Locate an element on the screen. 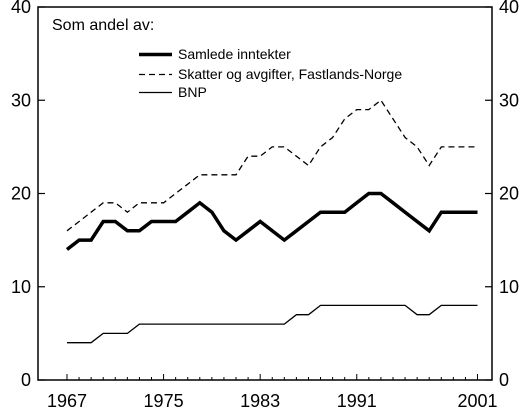  legend-label-bnp: BNP is located at coordinates (192, 92).